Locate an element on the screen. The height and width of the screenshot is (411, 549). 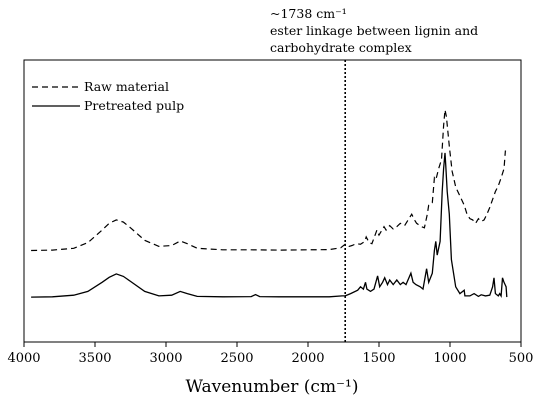
x-tick-label: 3500 is located at coordinates (94, 358).